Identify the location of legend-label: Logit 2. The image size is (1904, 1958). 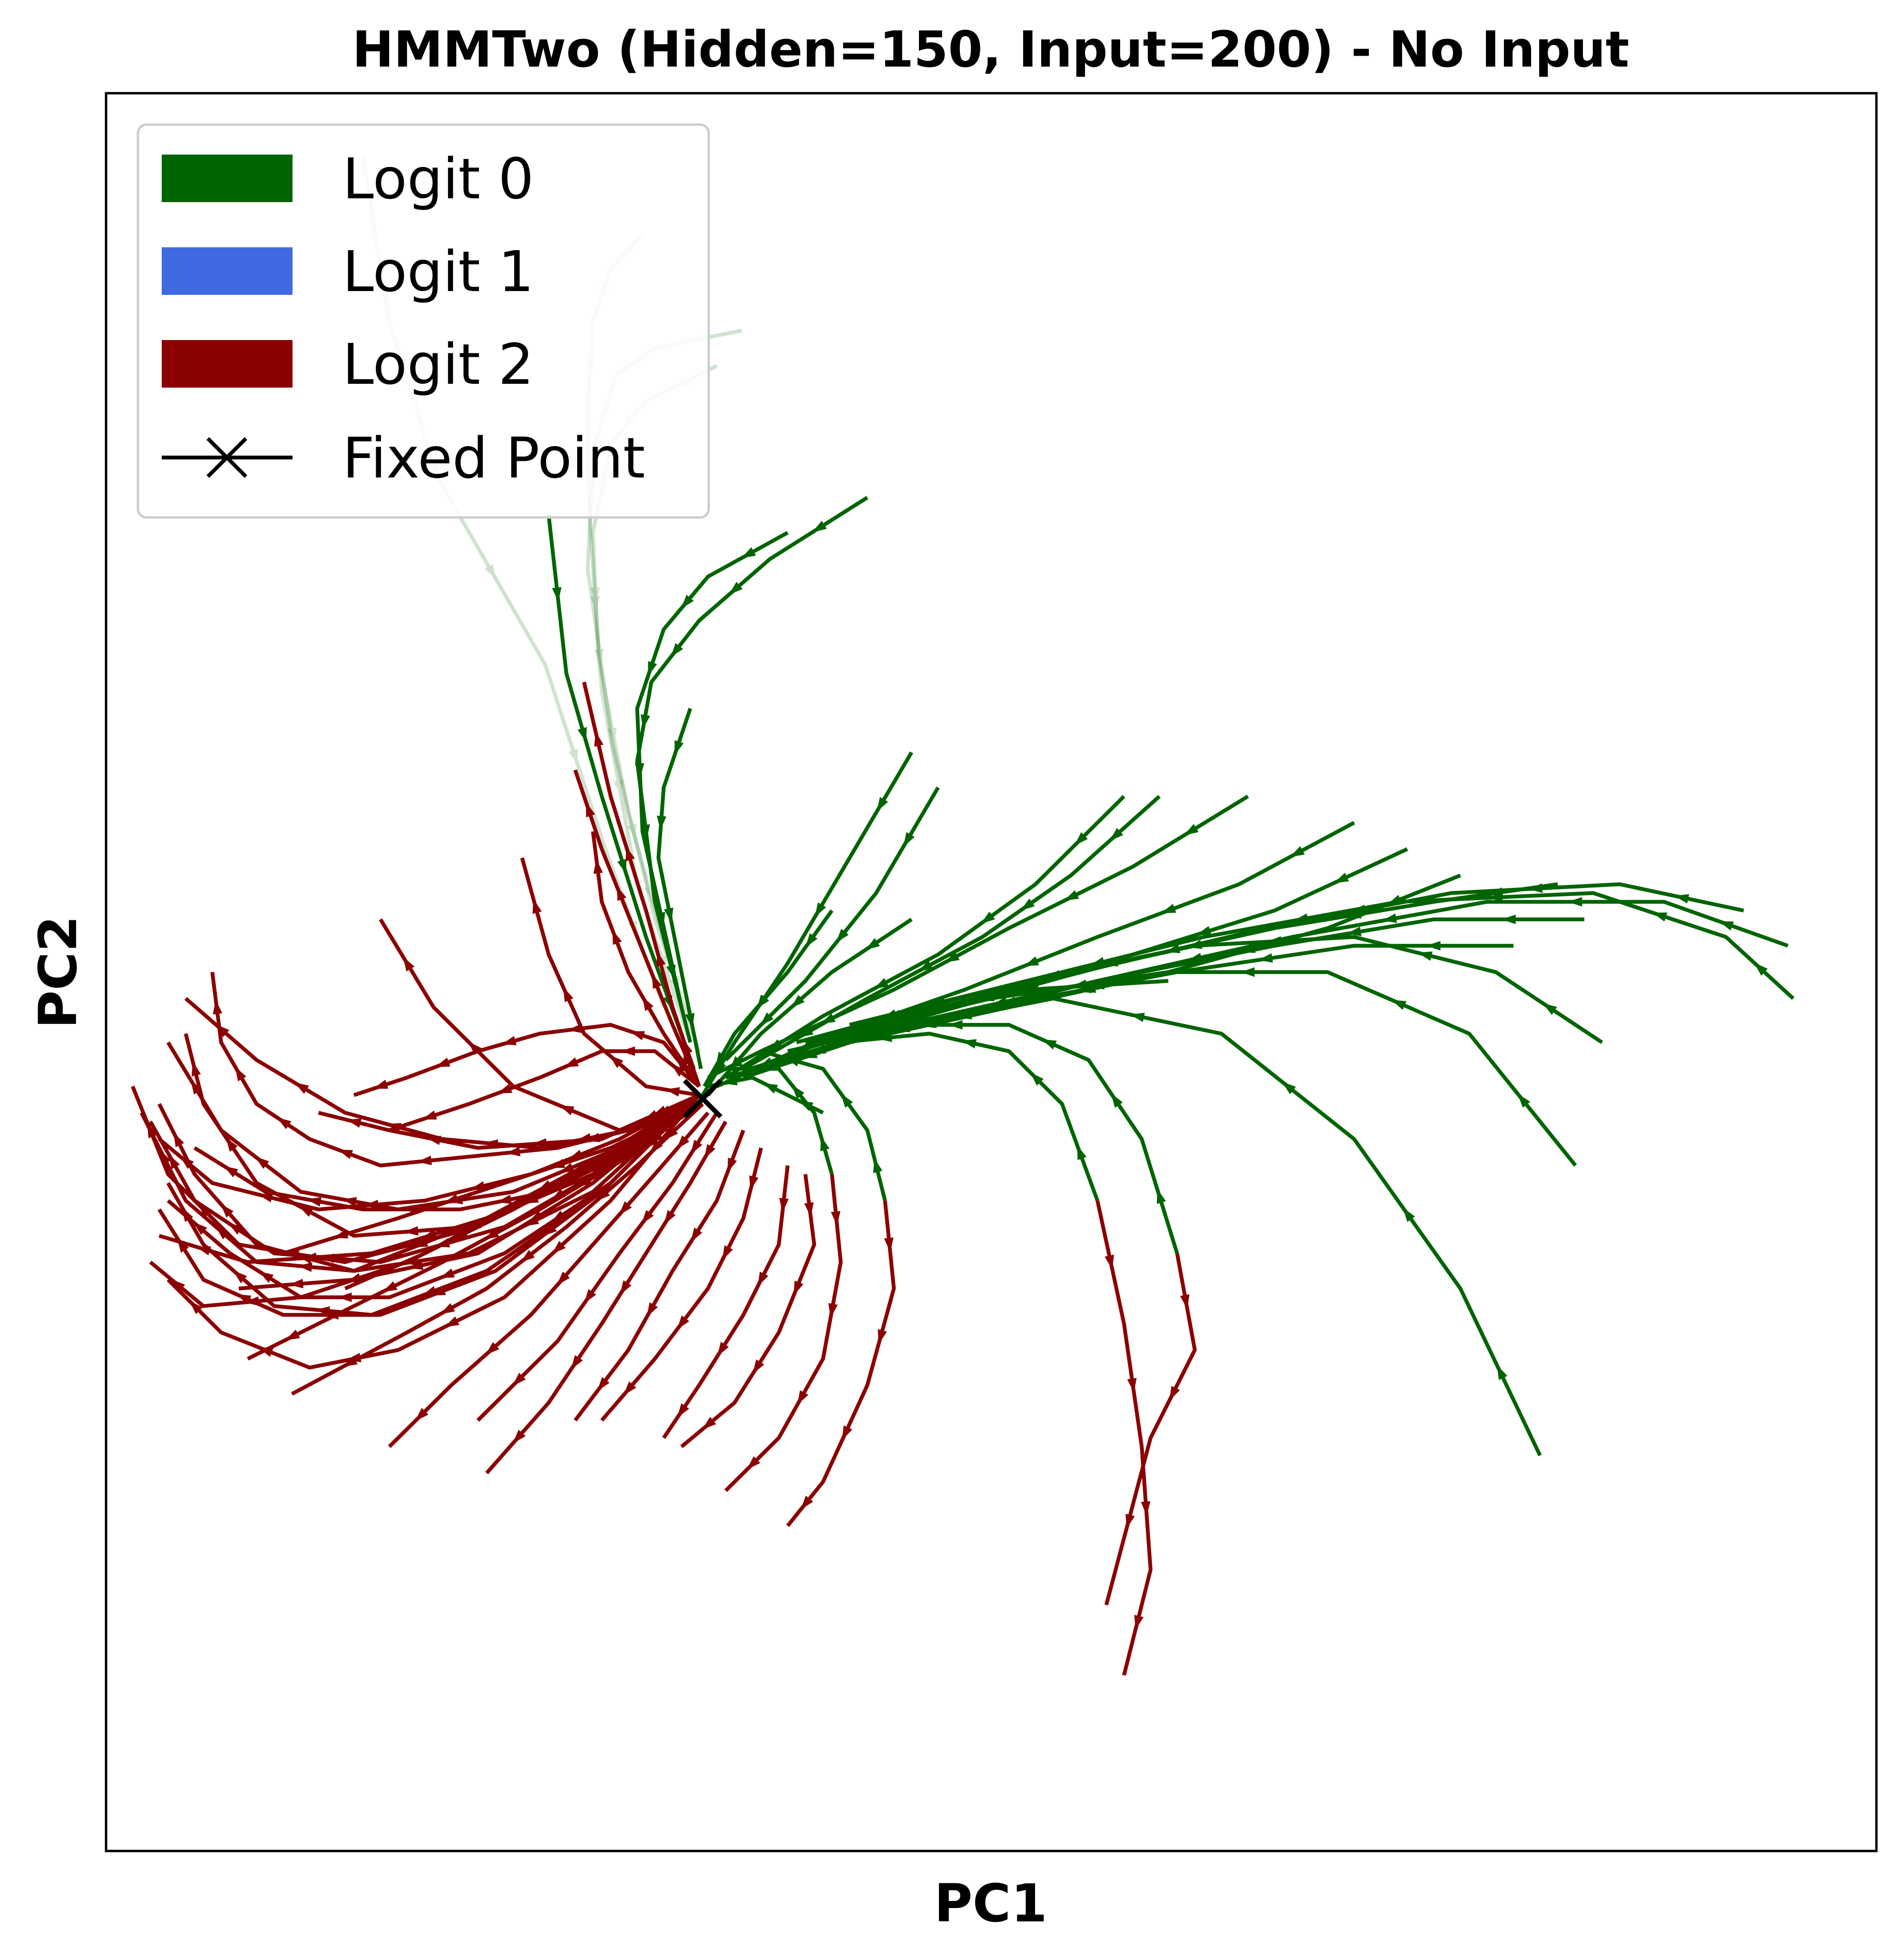
(438, 364).